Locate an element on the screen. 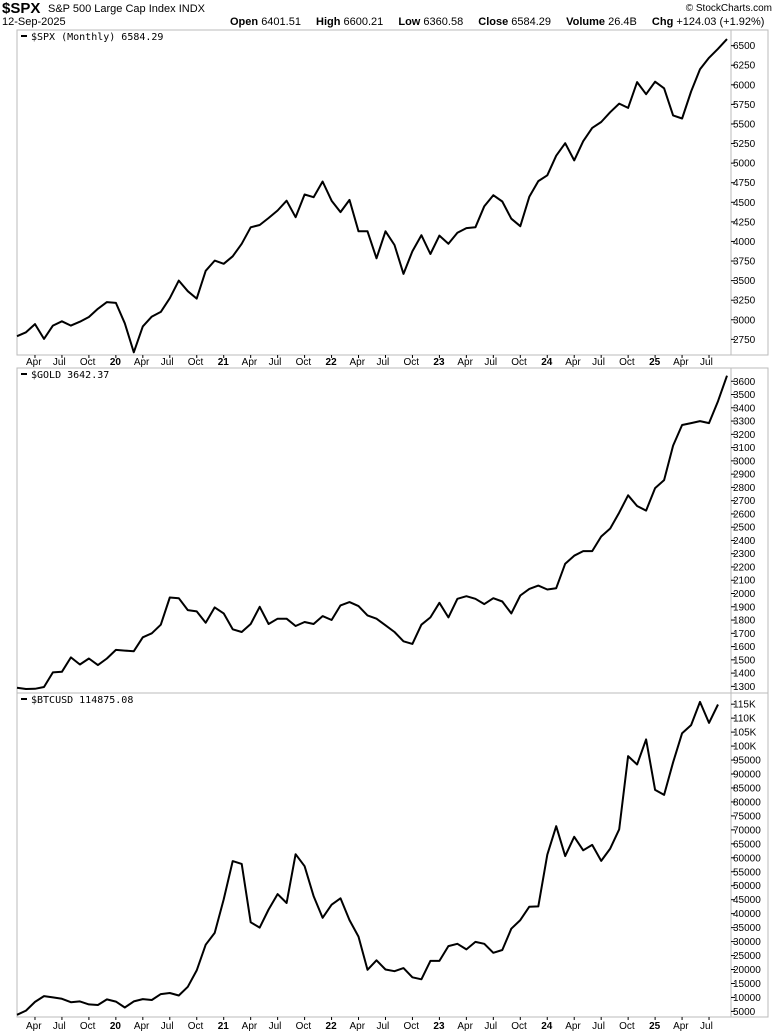 Image resolution: width=780 pixels, height=1035 pixels. y-tick-label: 90000 is located at coordinates (747, 775).